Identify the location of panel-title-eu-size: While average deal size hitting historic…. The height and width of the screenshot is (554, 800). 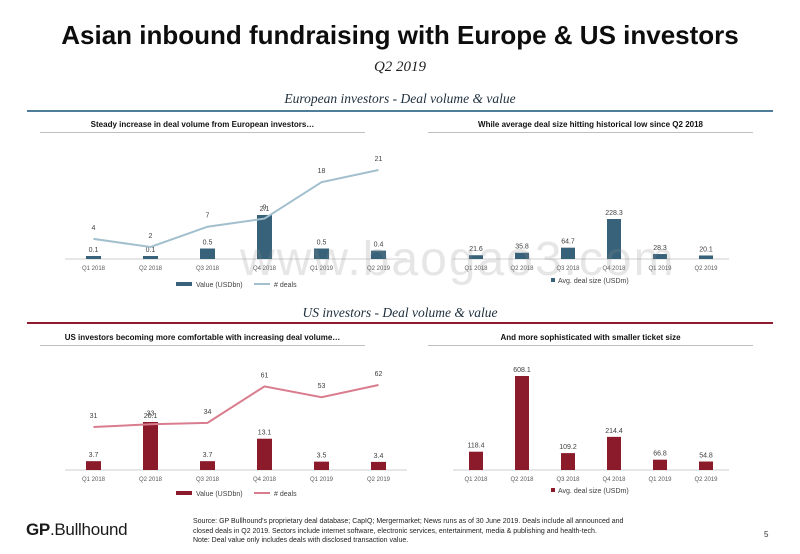
(590, 124).